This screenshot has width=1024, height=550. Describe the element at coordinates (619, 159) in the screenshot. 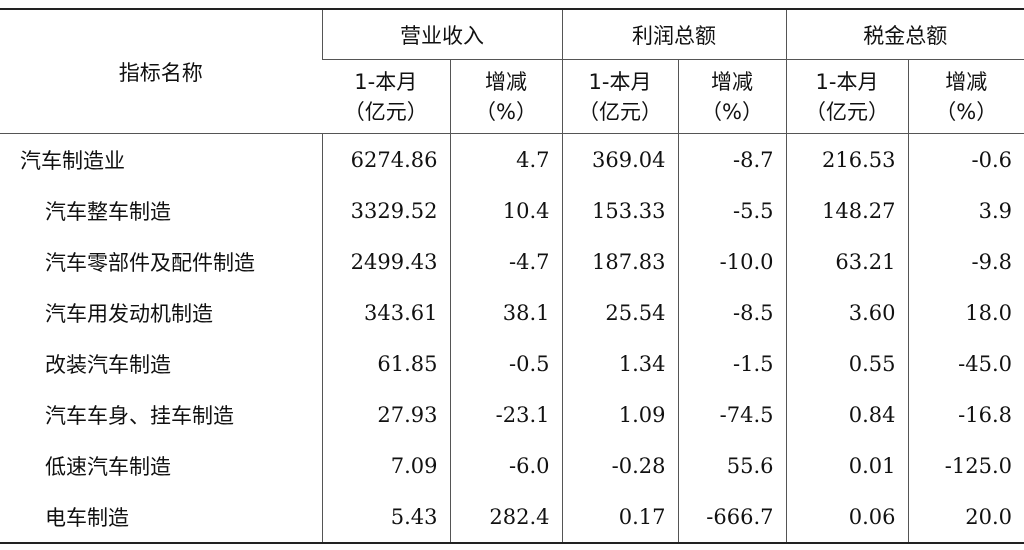

I see `cell-value: 369.04` at that location.